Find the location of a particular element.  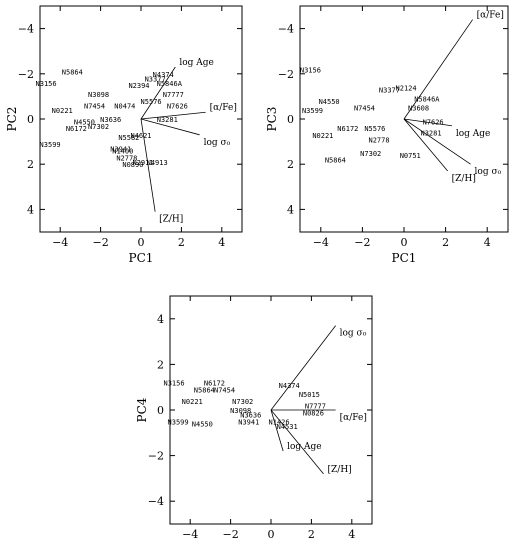

galaxy-label: N5582 is located at coordinates (128, 138).